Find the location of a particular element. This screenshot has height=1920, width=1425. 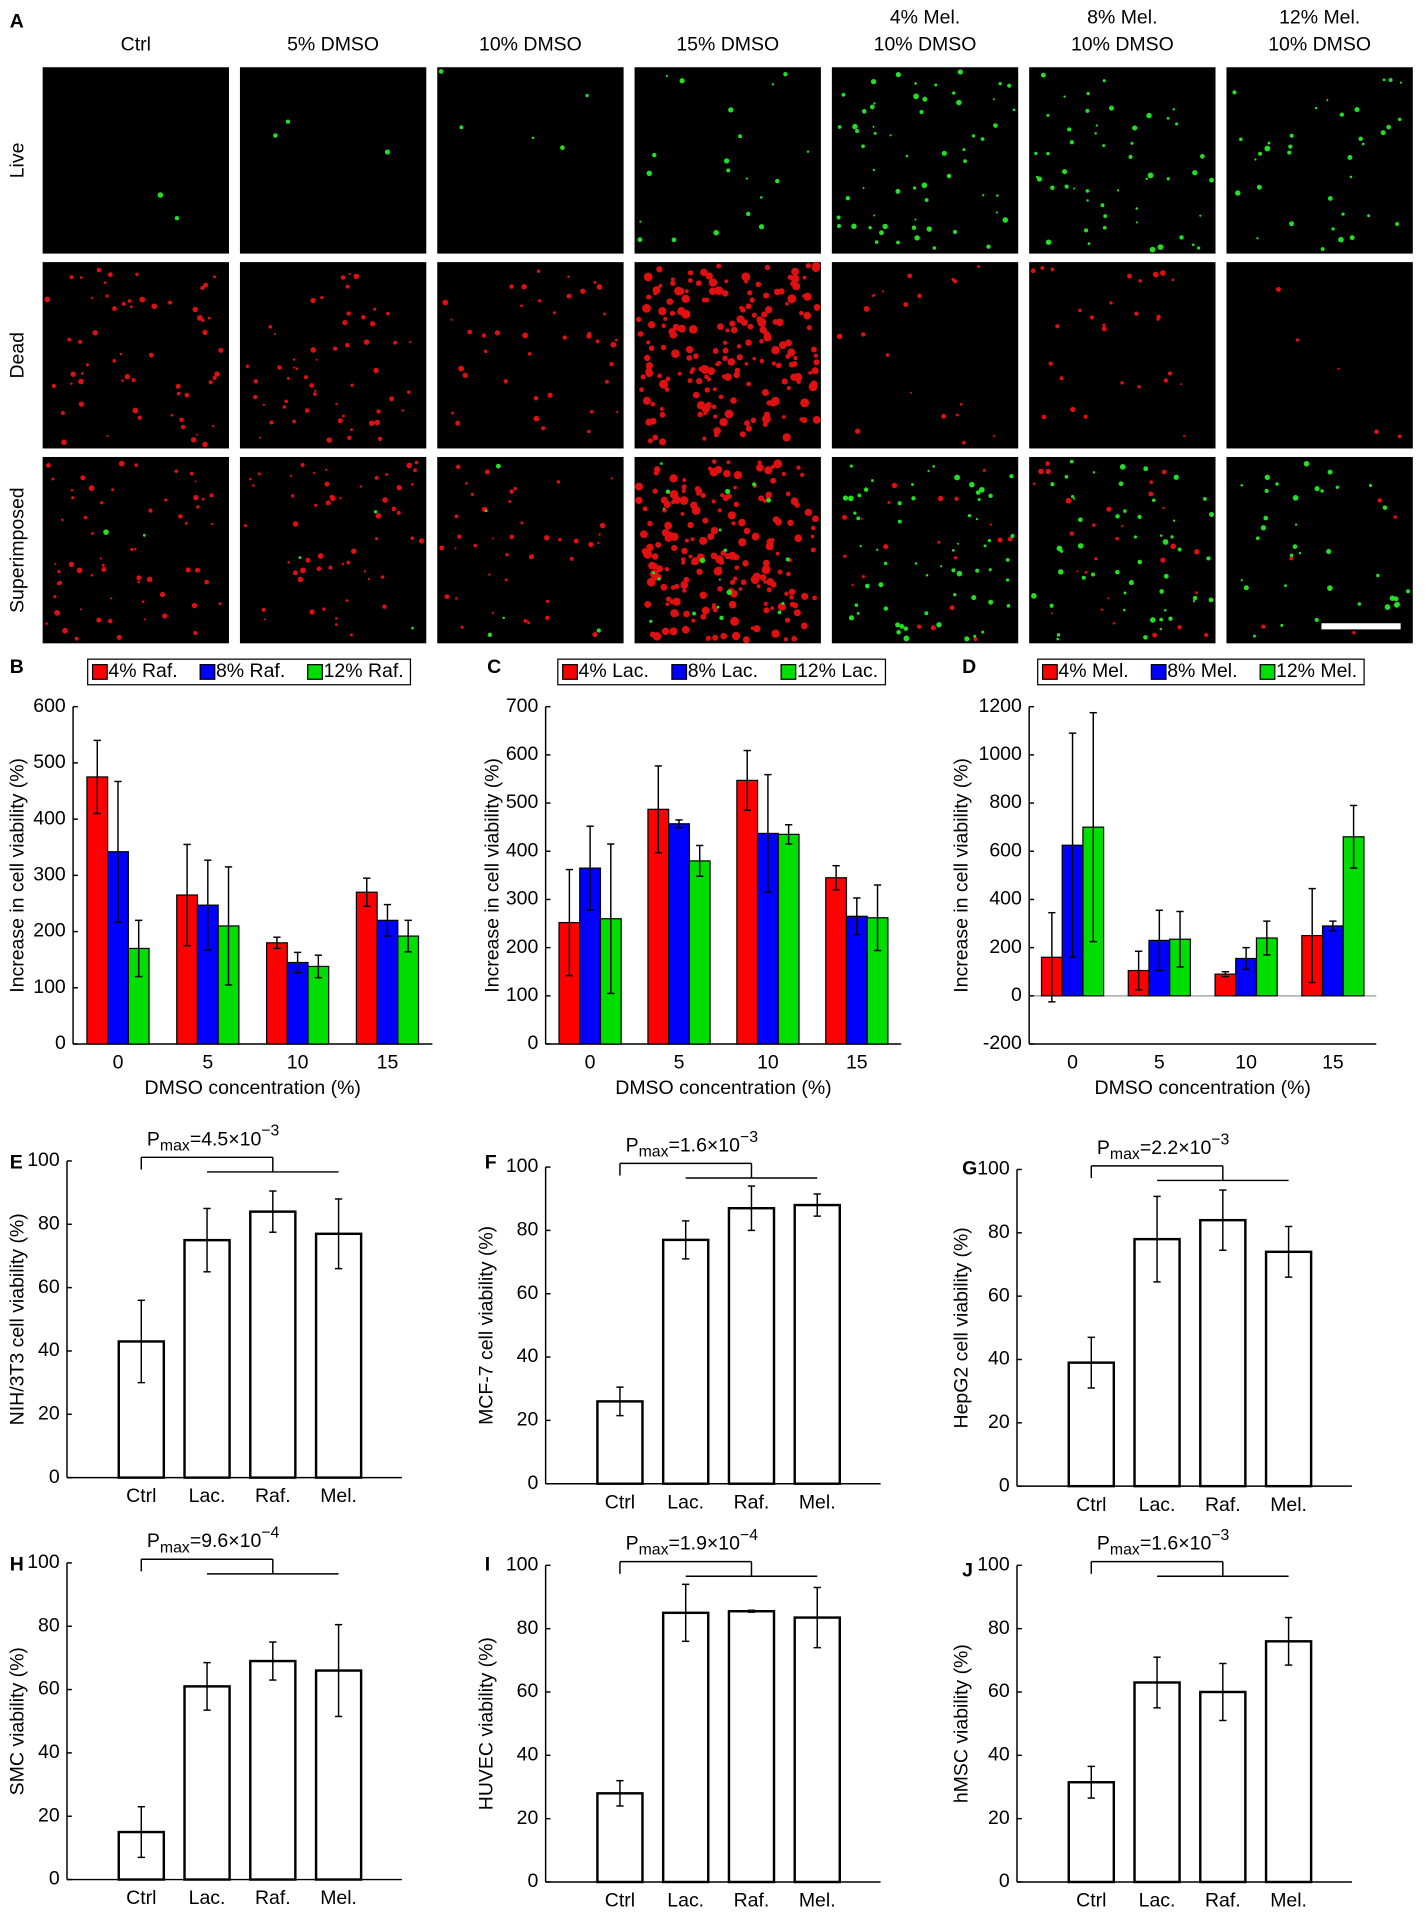

y-axis-label: MCF-7 cell viability (%) is located at coordinates (486, 1325).